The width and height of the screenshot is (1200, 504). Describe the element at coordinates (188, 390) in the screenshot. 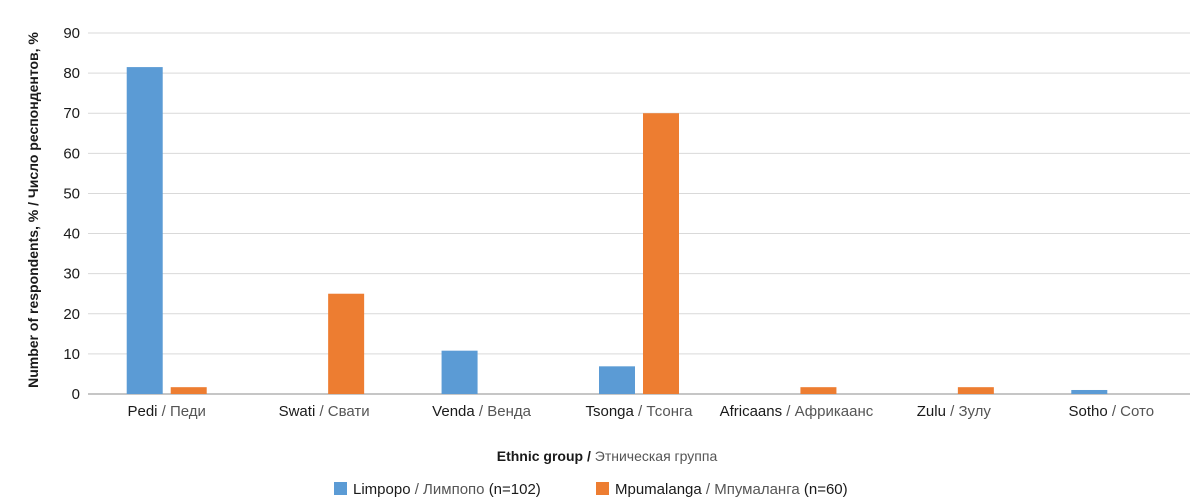

I see `bar-mpumalanga-pedi` at that location.